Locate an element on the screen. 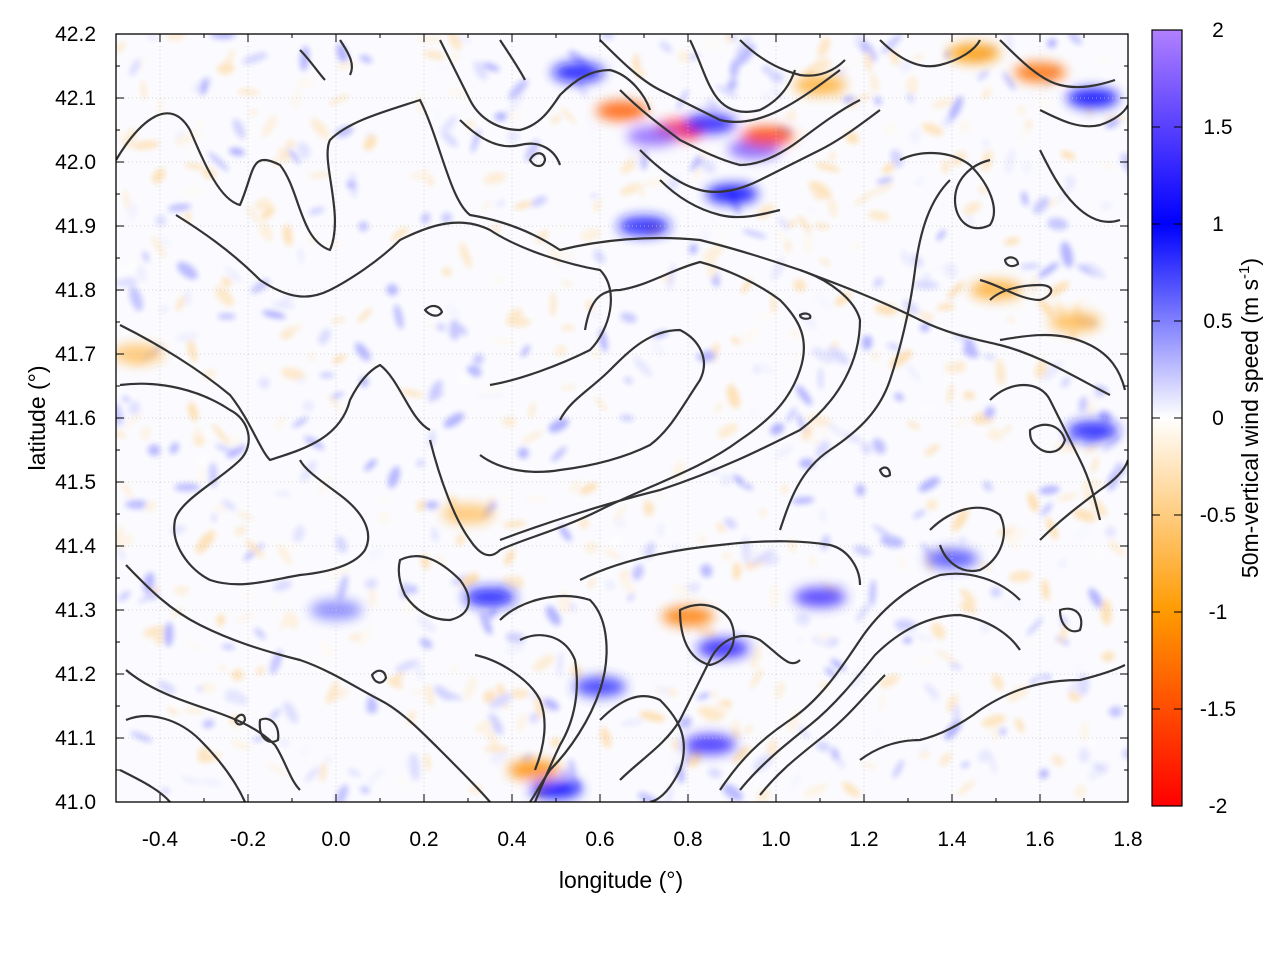 The height and width of the screenshot is (960, 1280). colorbar-tick-label: 0 is located at coordinates (1218, 418).